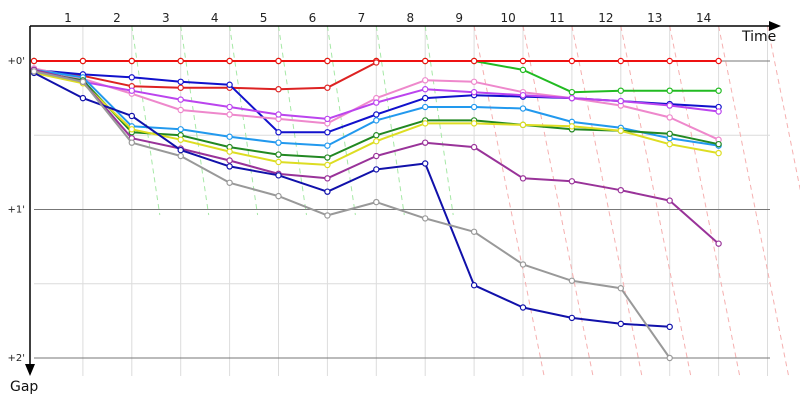 The height and width of the screenshot is (400, 800). Describe the element at coordinates (117, 18) in the screenshot. I see `x-tick-label: 2` at that location.